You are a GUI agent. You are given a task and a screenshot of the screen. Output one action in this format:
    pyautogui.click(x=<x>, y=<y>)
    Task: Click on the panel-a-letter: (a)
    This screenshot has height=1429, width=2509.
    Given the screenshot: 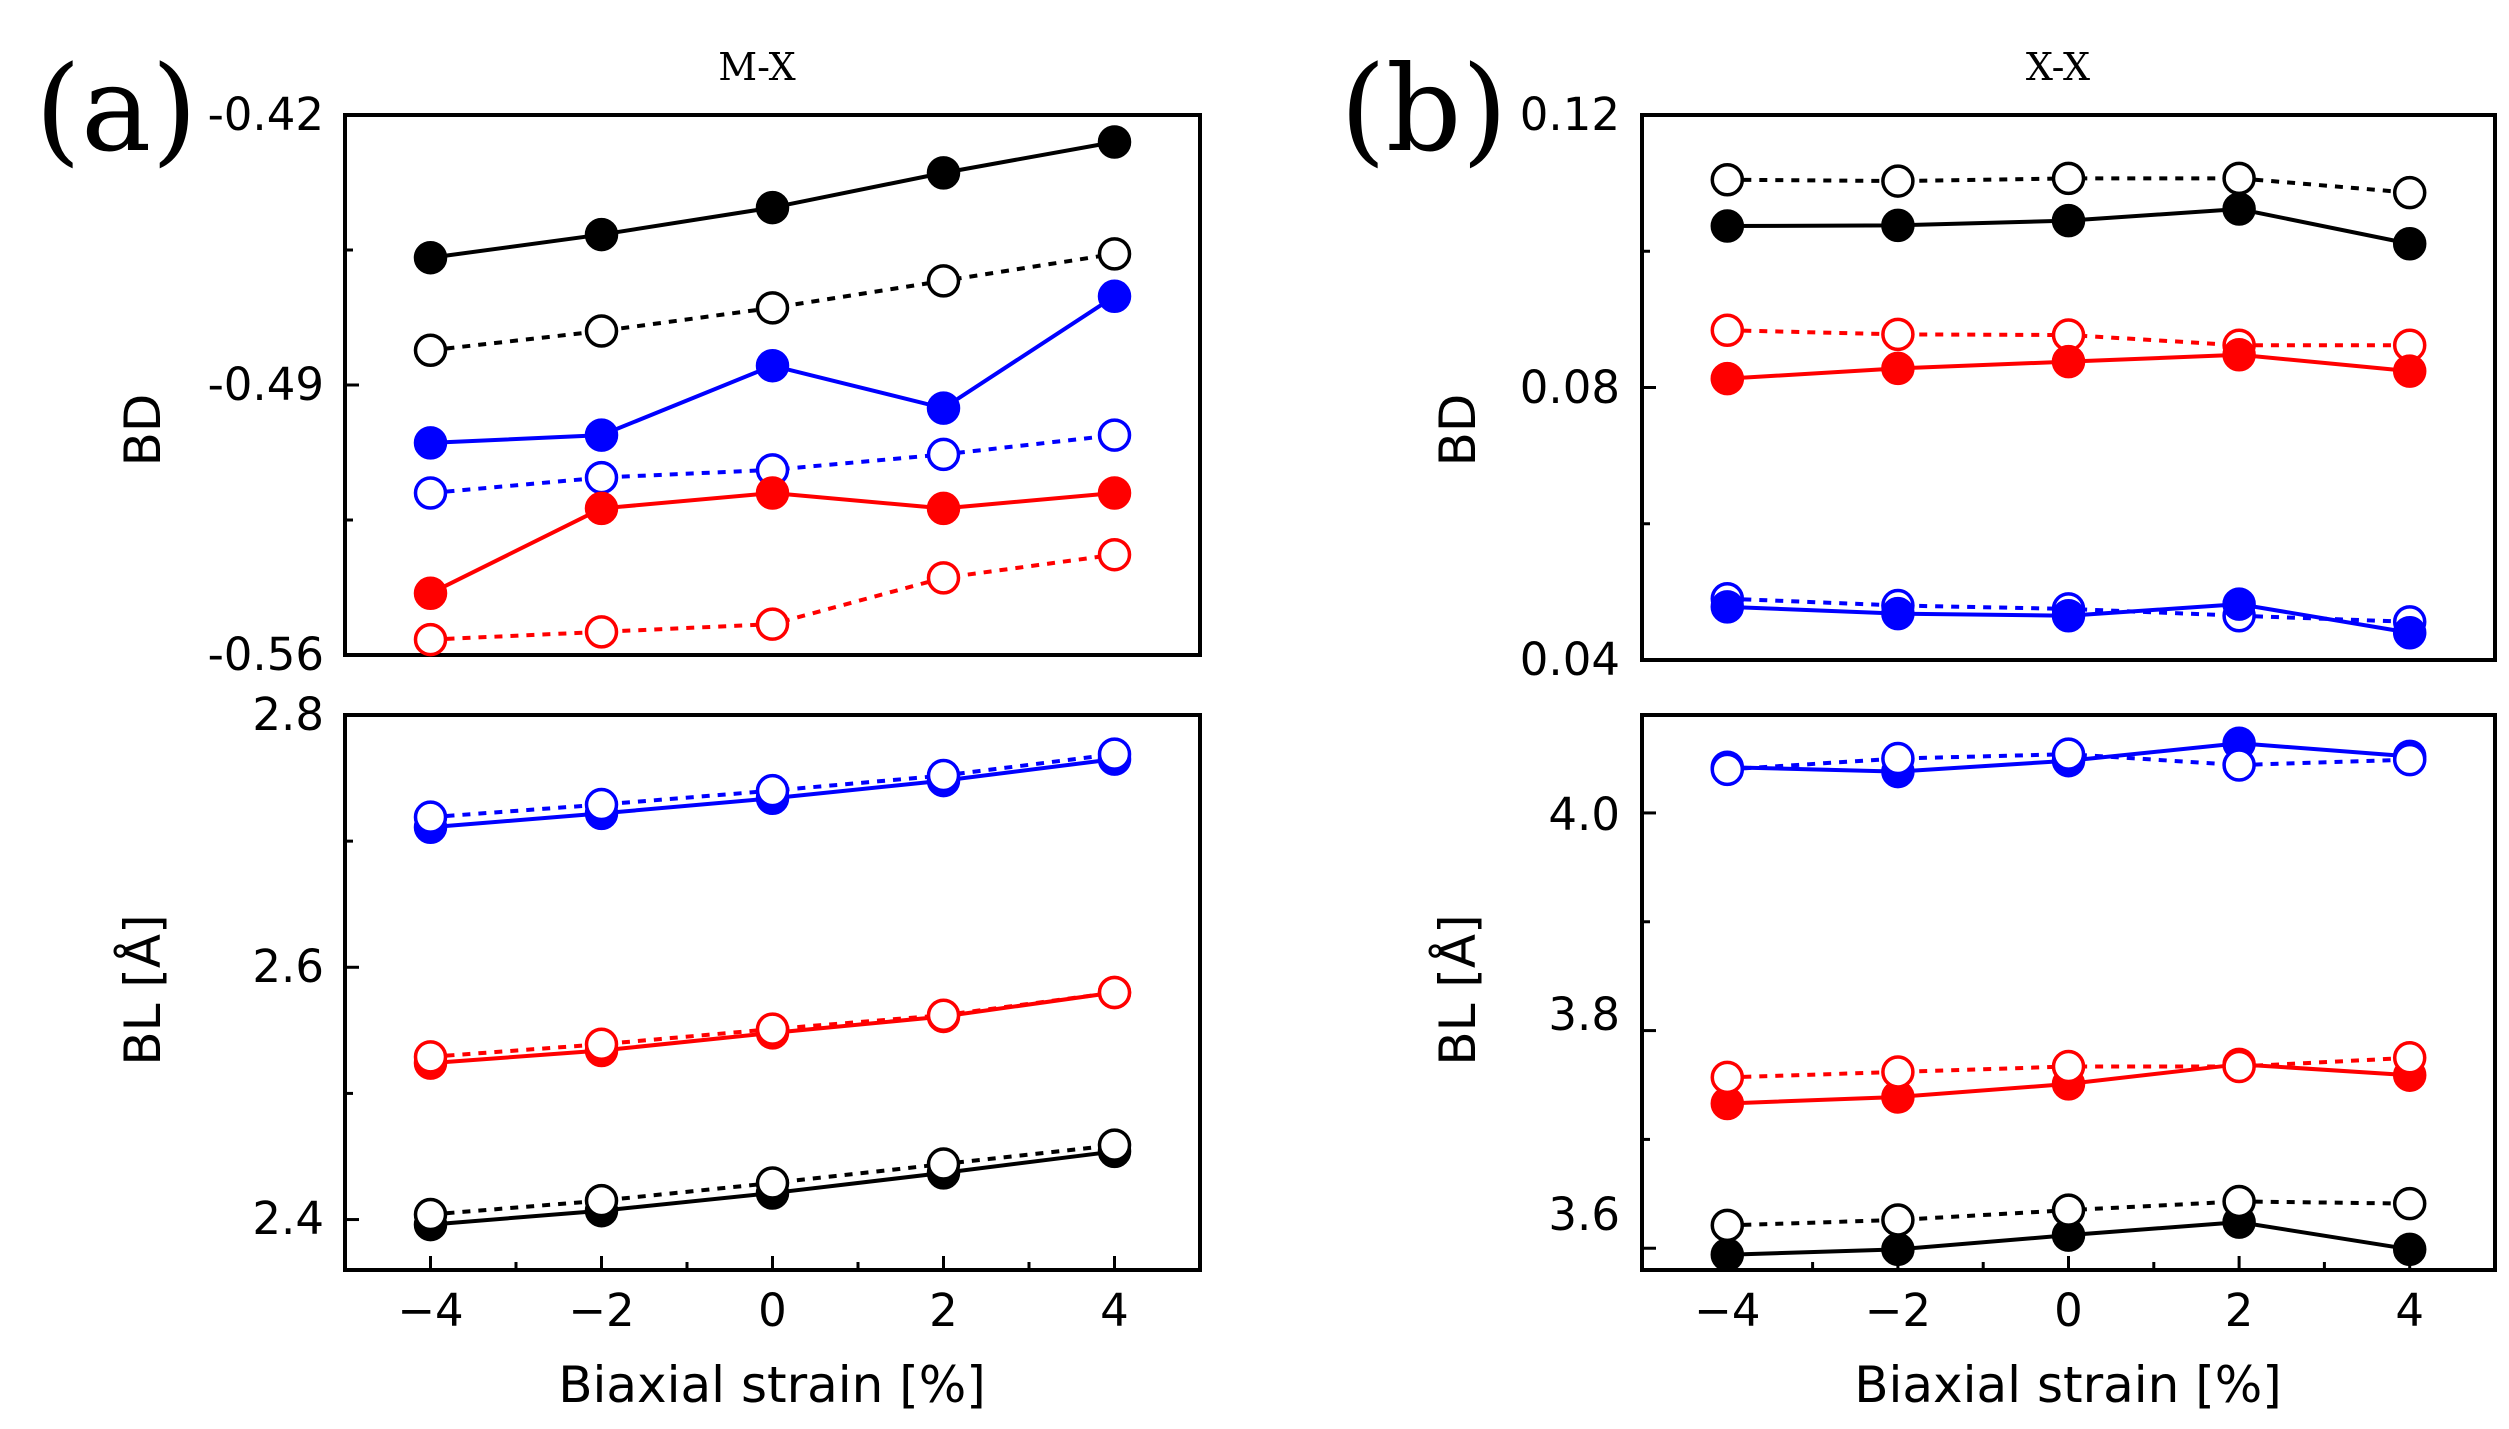 What is the action you would take?
    pyautogui.click(x=116, y=109)
    